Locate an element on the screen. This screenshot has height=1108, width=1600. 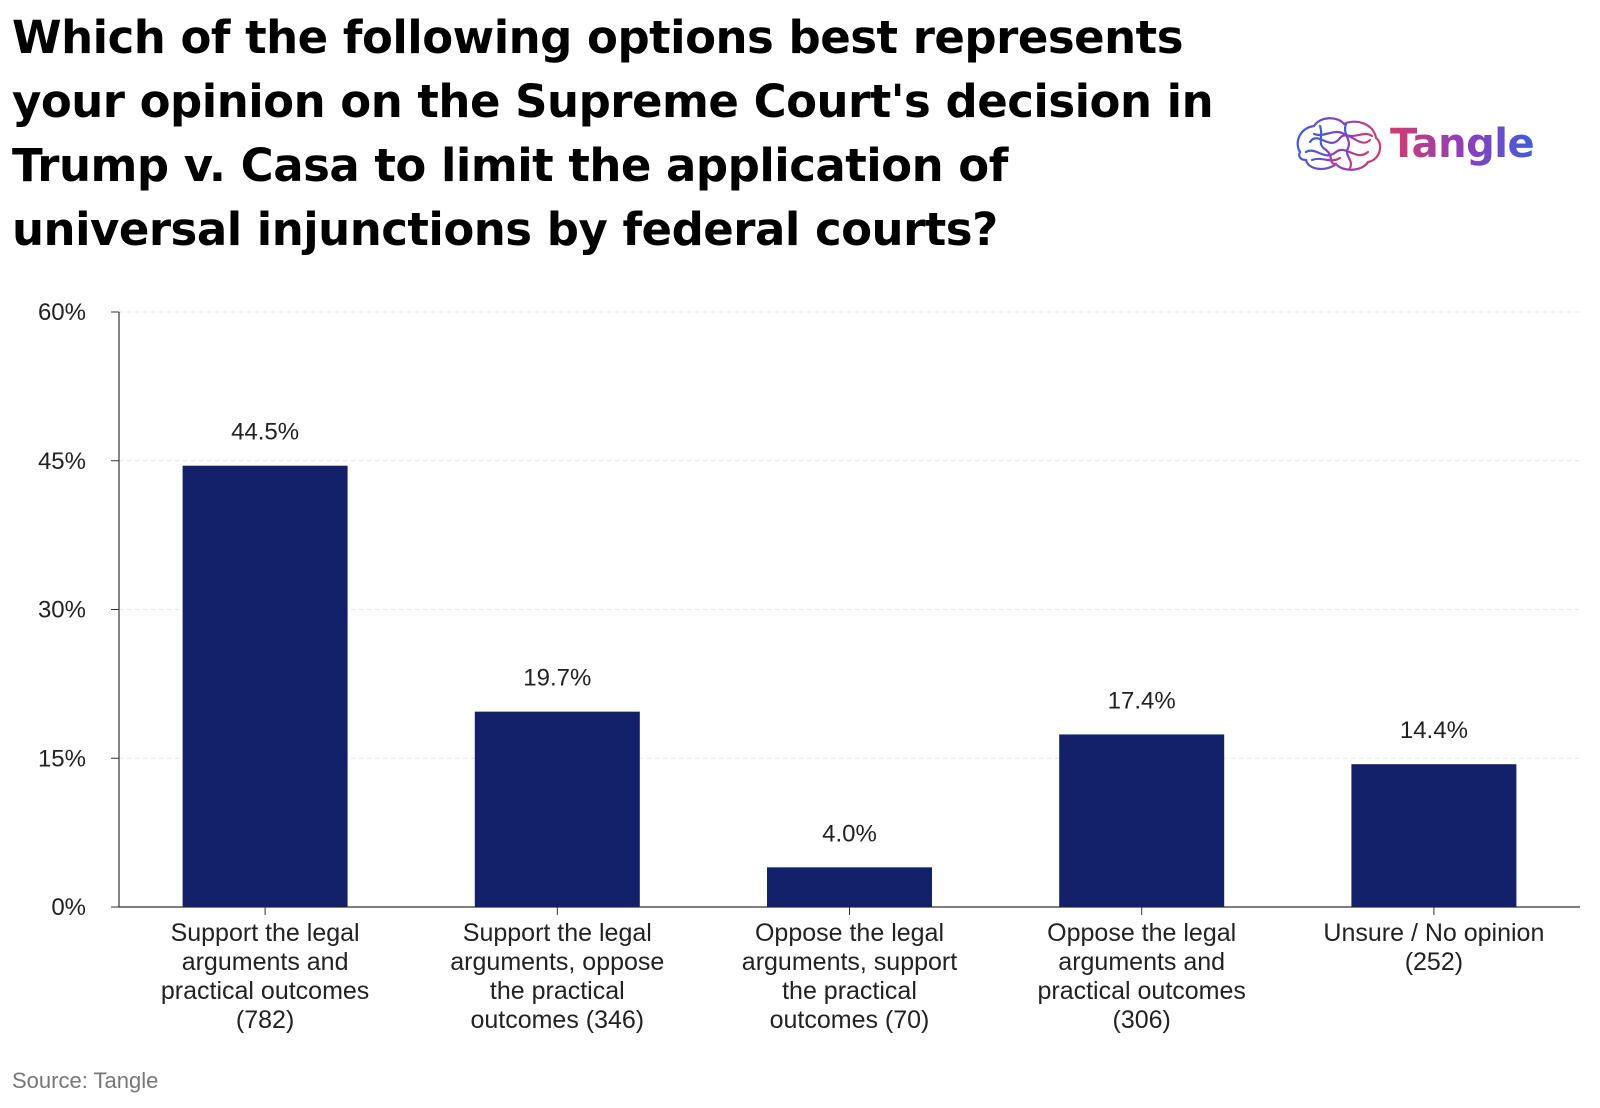
data-label: 4.0% is located at coordinates (849, 833).